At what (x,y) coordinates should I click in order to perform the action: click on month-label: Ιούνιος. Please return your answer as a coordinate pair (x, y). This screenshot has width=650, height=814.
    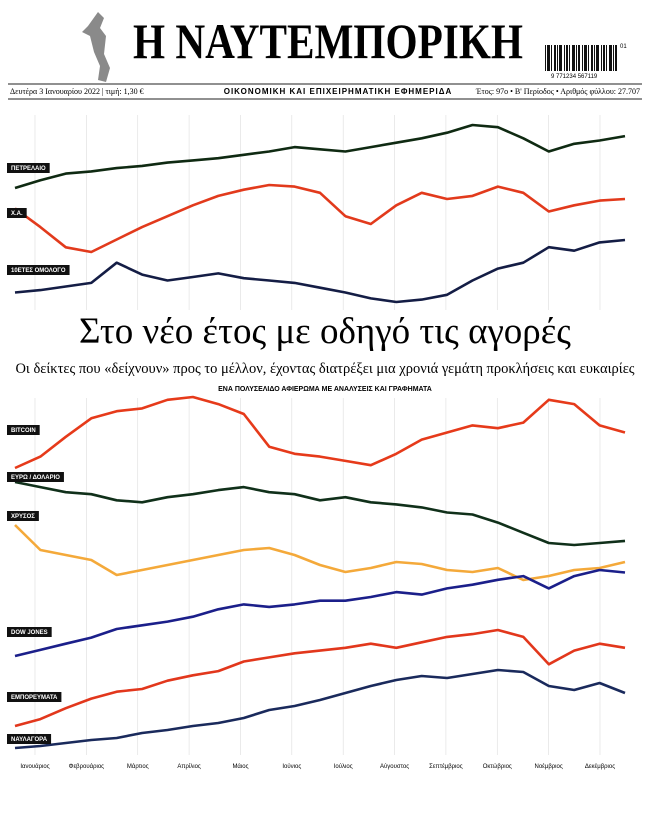
    Looking at the image, I should click on (291, 767).